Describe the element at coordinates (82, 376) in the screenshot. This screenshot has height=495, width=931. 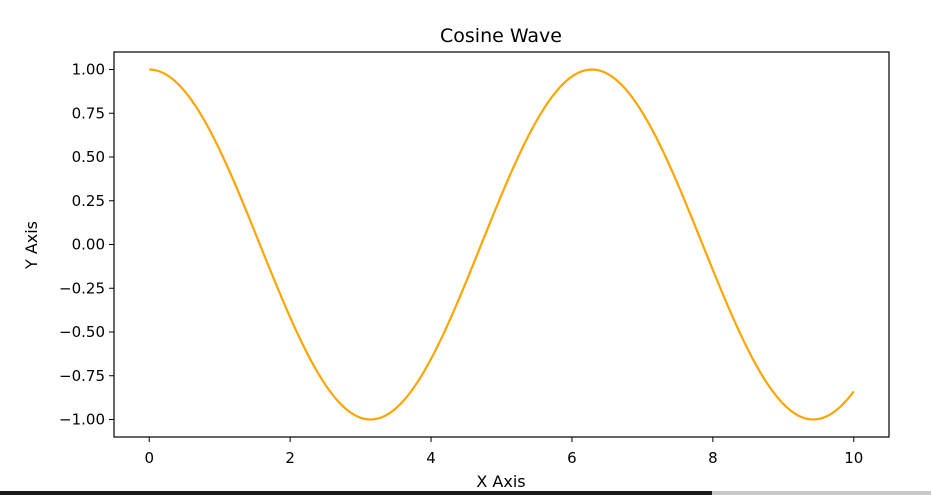
I see `y-tick-label: −0.75` at that location.